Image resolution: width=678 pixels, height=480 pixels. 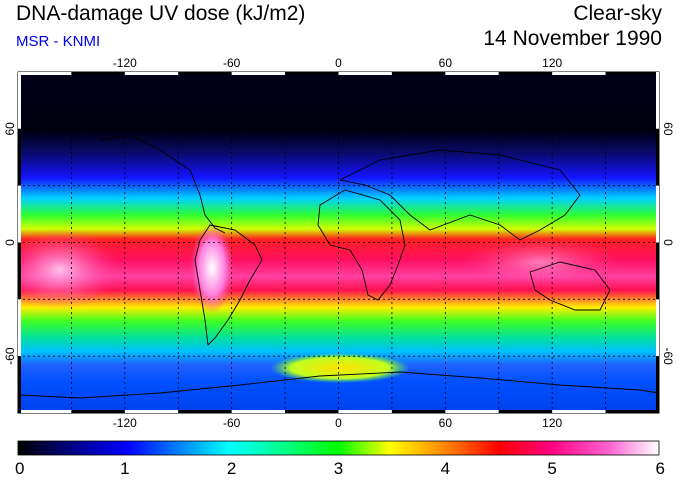 What do you see at coordinates (338, 448) in the screenshot?
I see `colorbar` at bounding box center [338, 448].